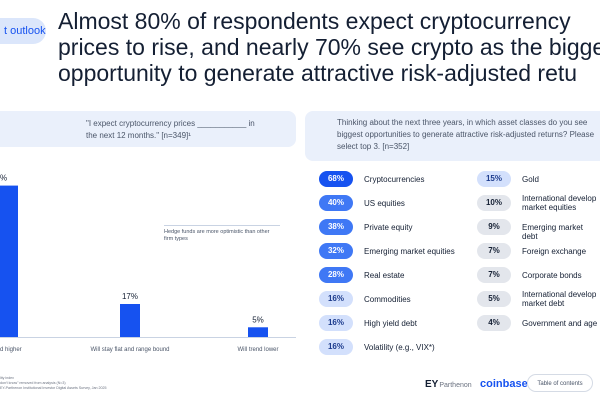 This screenshot has height=400, width=600. Describe the element at coordinates (257, 350) in the screenshot. I see `bar-category-label-2: Will trend lower` at that location.